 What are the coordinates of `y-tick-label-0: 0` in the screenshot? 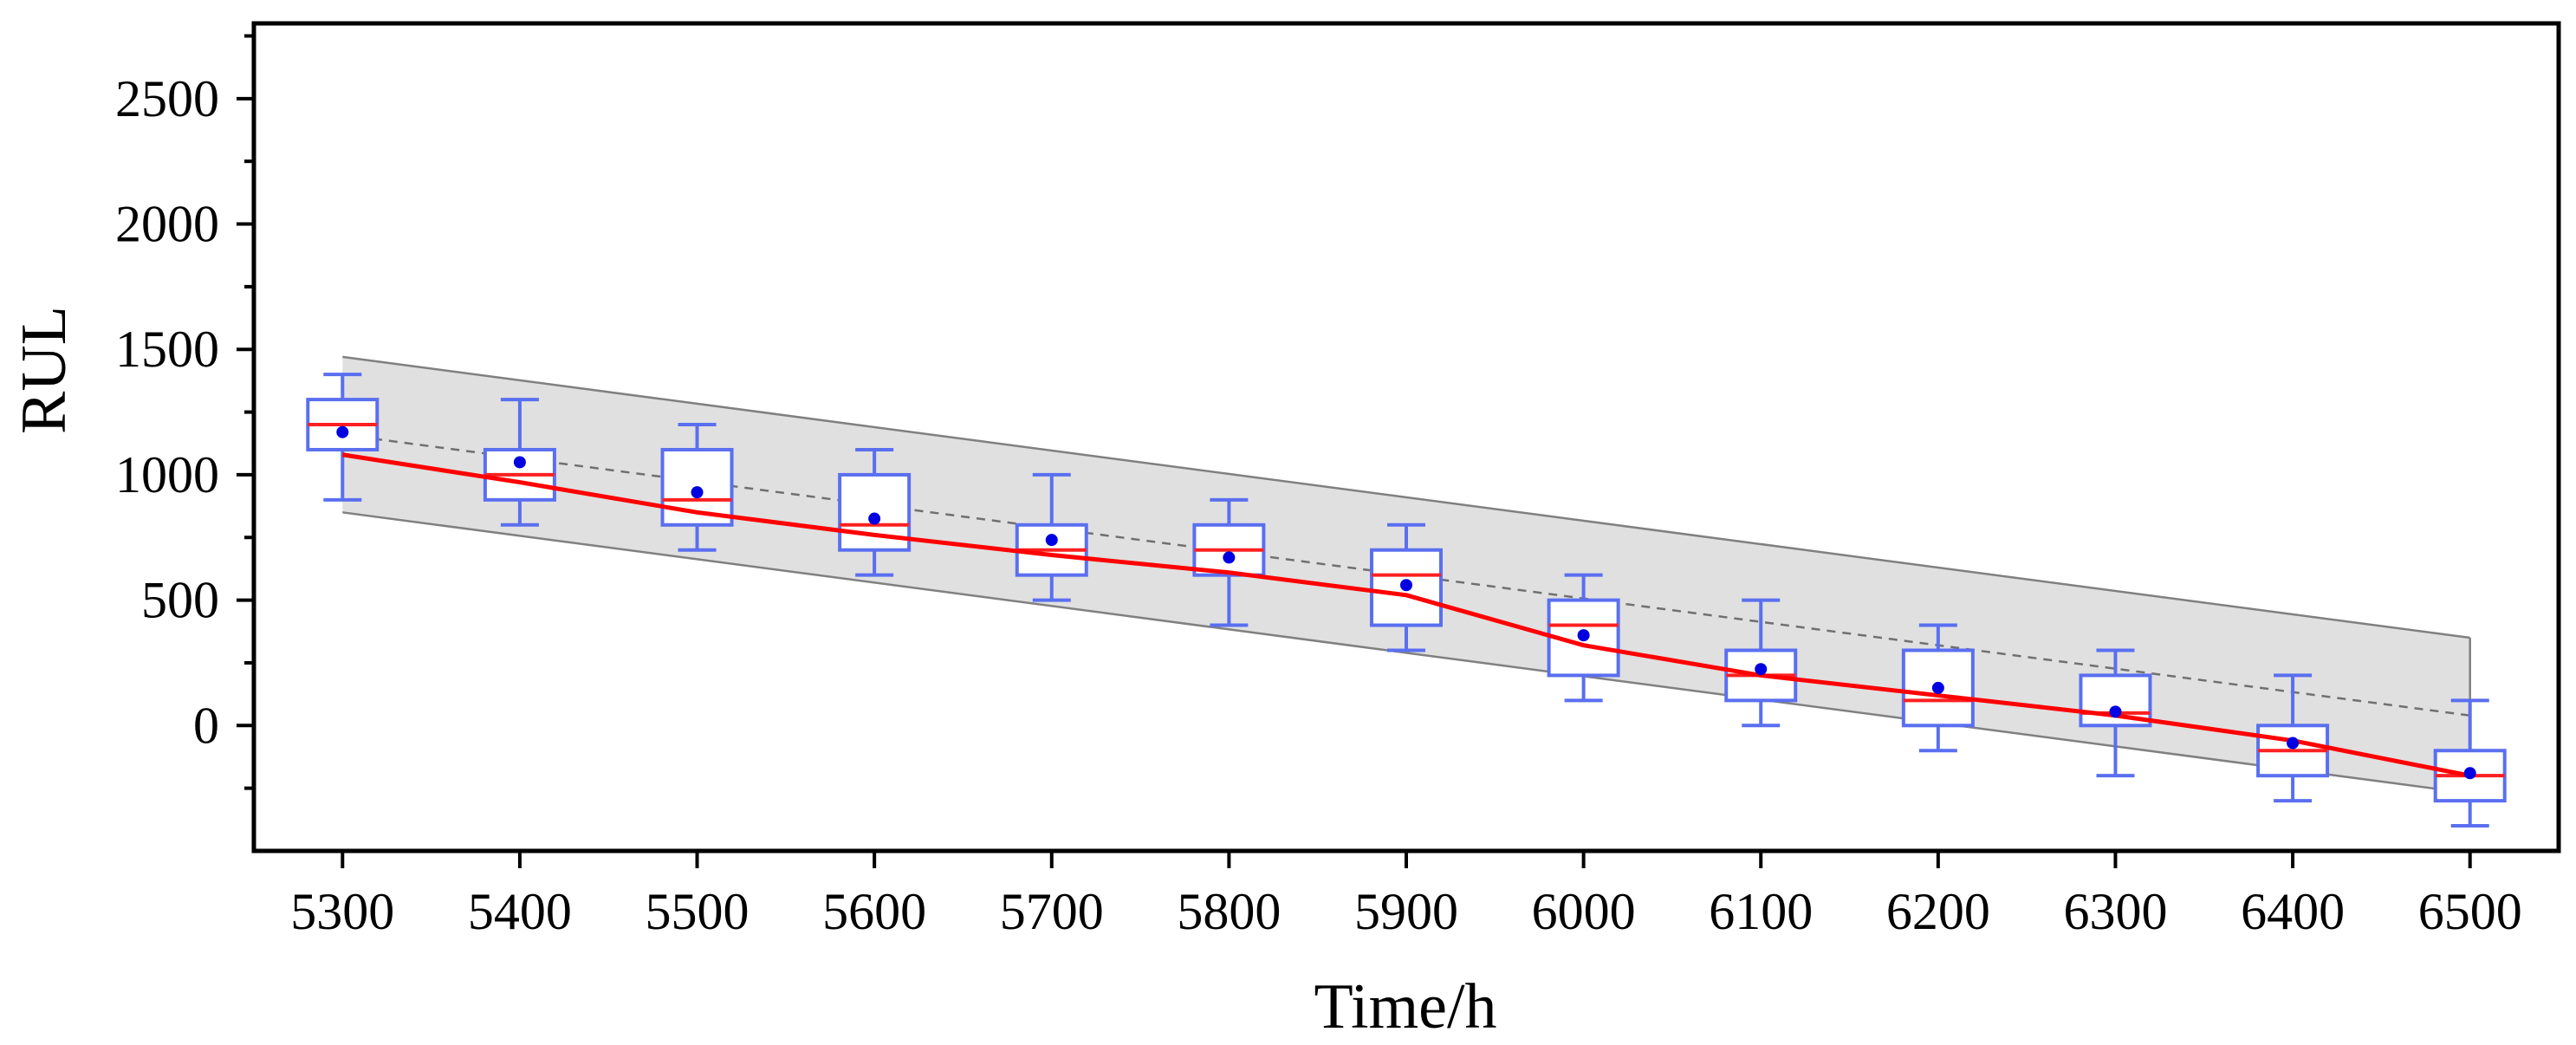 It's located at (206, 725).